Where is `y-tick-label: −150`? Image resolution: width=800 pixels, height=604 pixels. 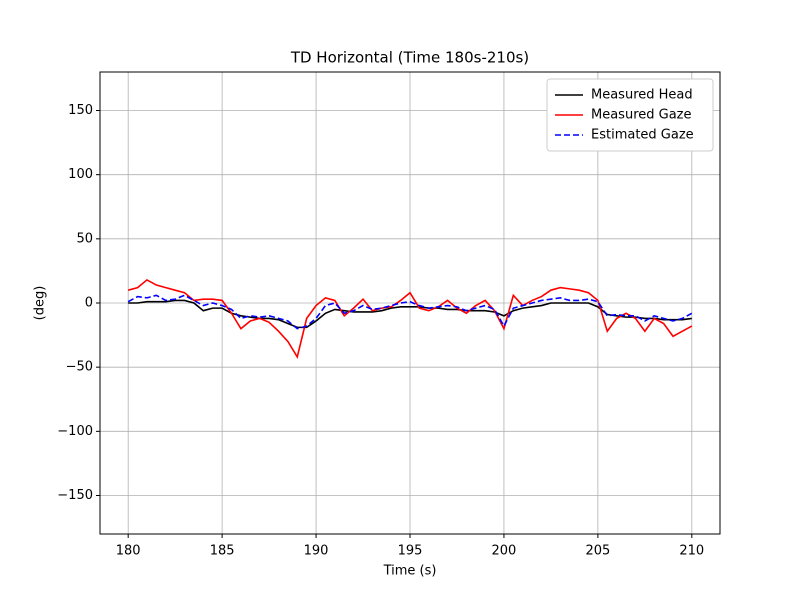 y-tick-label: −150 is located at coordinates (75, 495).